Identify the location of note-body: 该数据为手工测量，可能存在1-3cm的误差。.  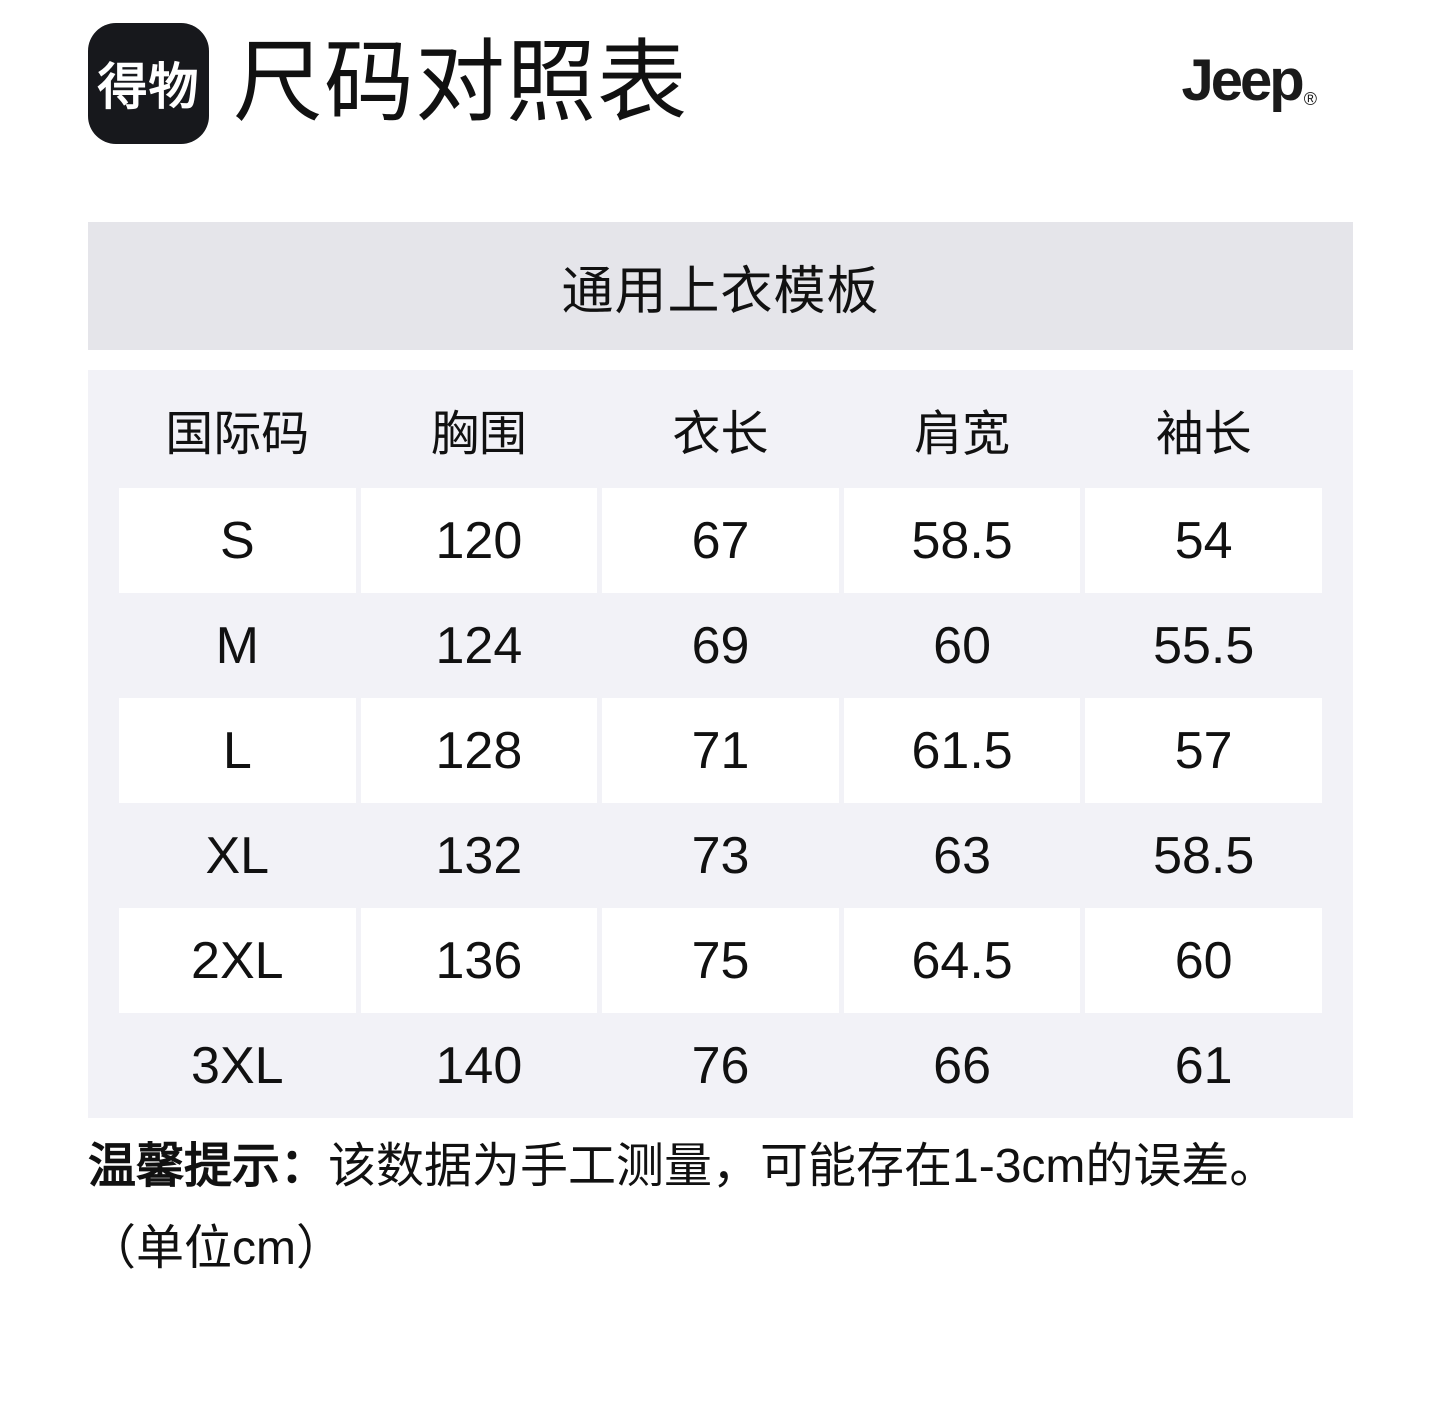
(803, 1166).